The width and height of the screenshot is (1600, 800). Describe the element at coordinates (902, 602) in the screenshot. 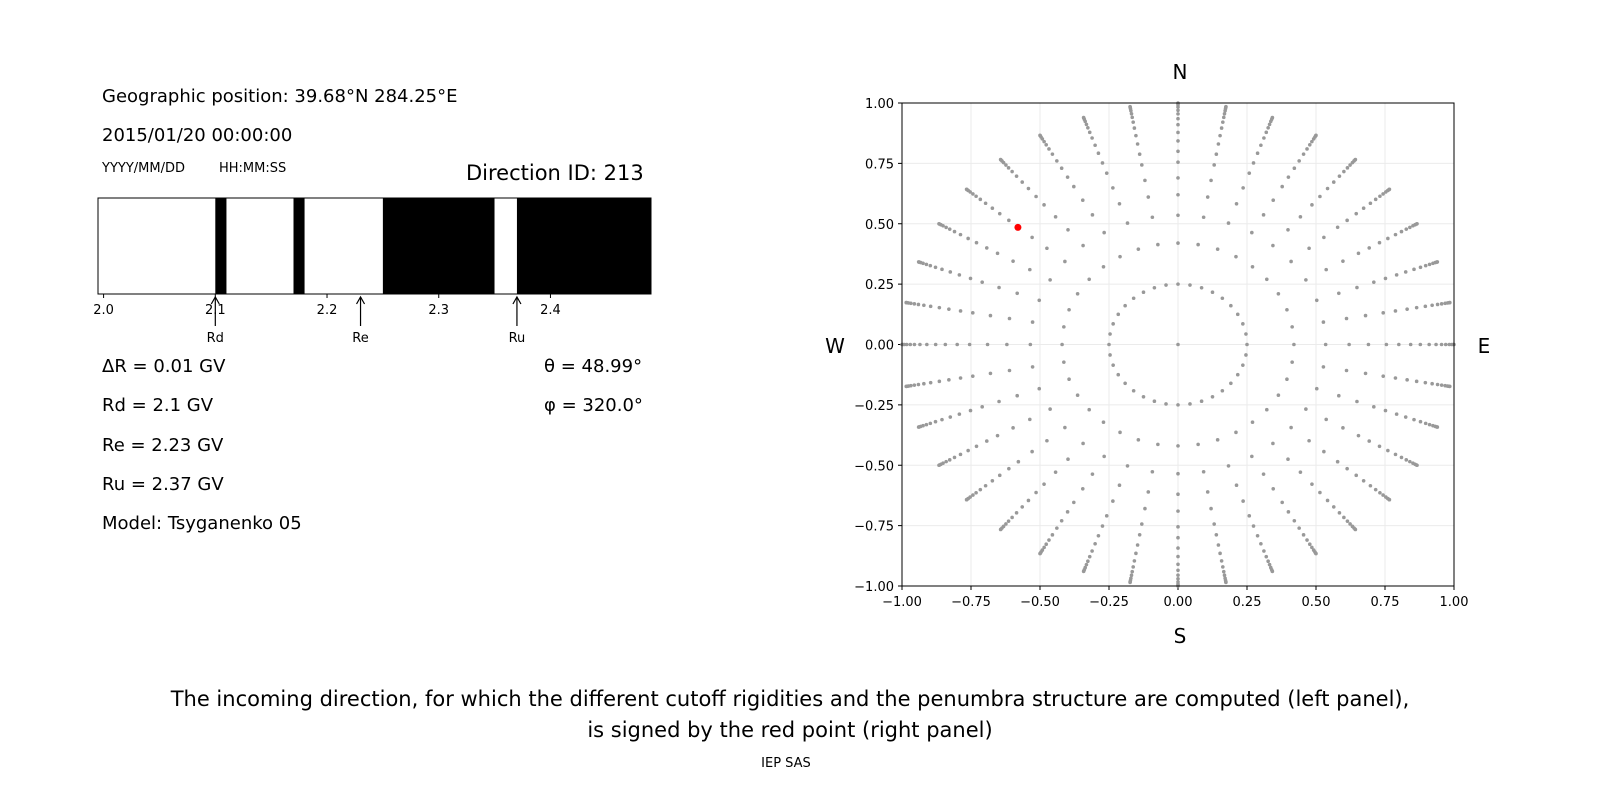

I see `x-tick-label: −1.00` at that location.